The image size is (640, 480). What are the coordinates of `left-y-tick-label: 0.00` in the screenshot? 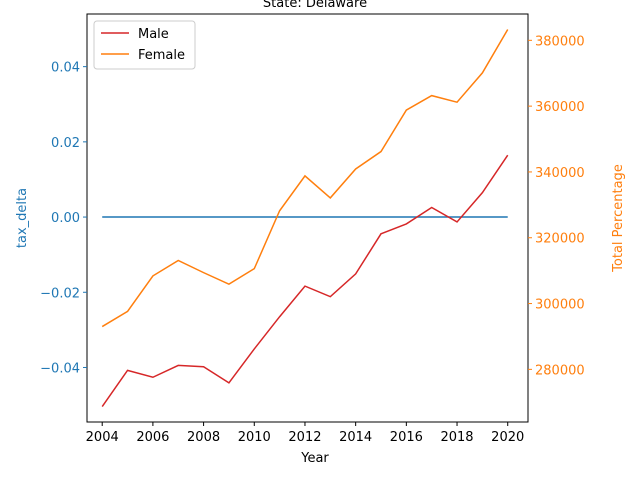 It's located at (65, 218).